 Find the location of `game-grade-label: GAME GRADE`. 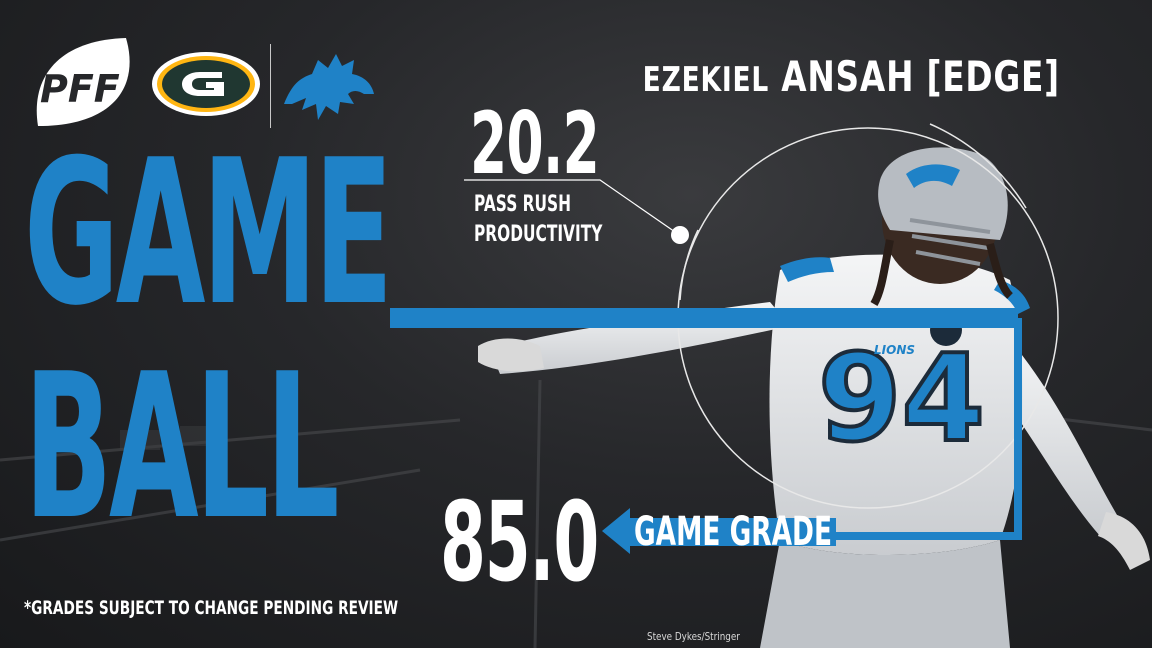

game-grade-label: GAME GRADE is located at coordinates (733, 532).